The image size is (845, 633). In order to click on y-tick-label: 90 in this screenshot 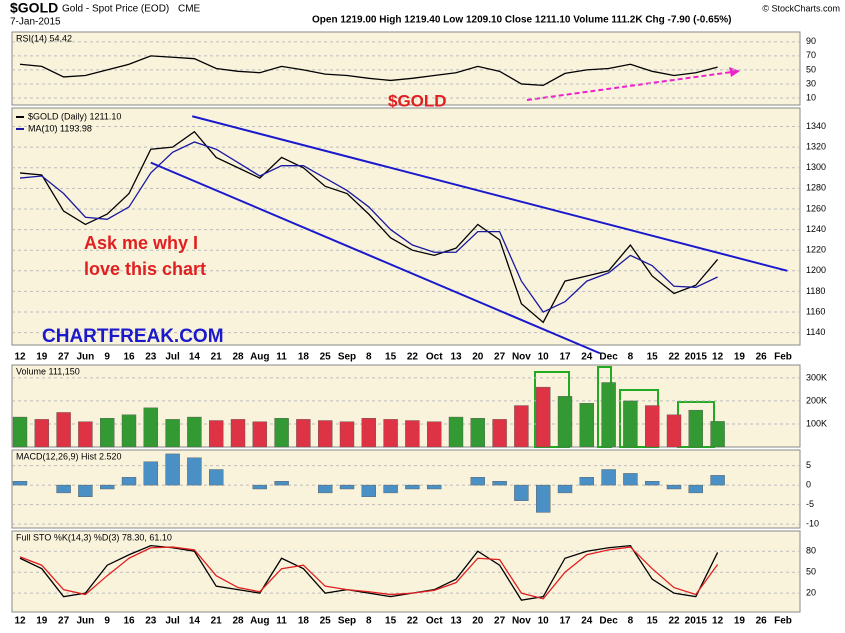, I will do `click(811, 41)`.